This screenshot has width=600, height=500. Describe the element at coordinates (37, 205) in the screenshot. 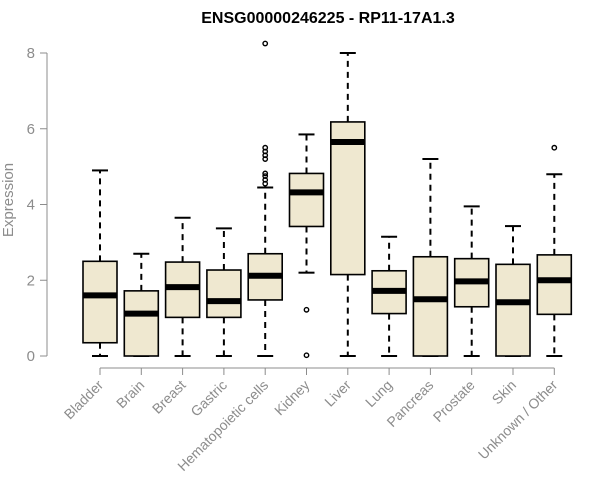

I see `y-axis: 0 2 4 6 8` at that location.